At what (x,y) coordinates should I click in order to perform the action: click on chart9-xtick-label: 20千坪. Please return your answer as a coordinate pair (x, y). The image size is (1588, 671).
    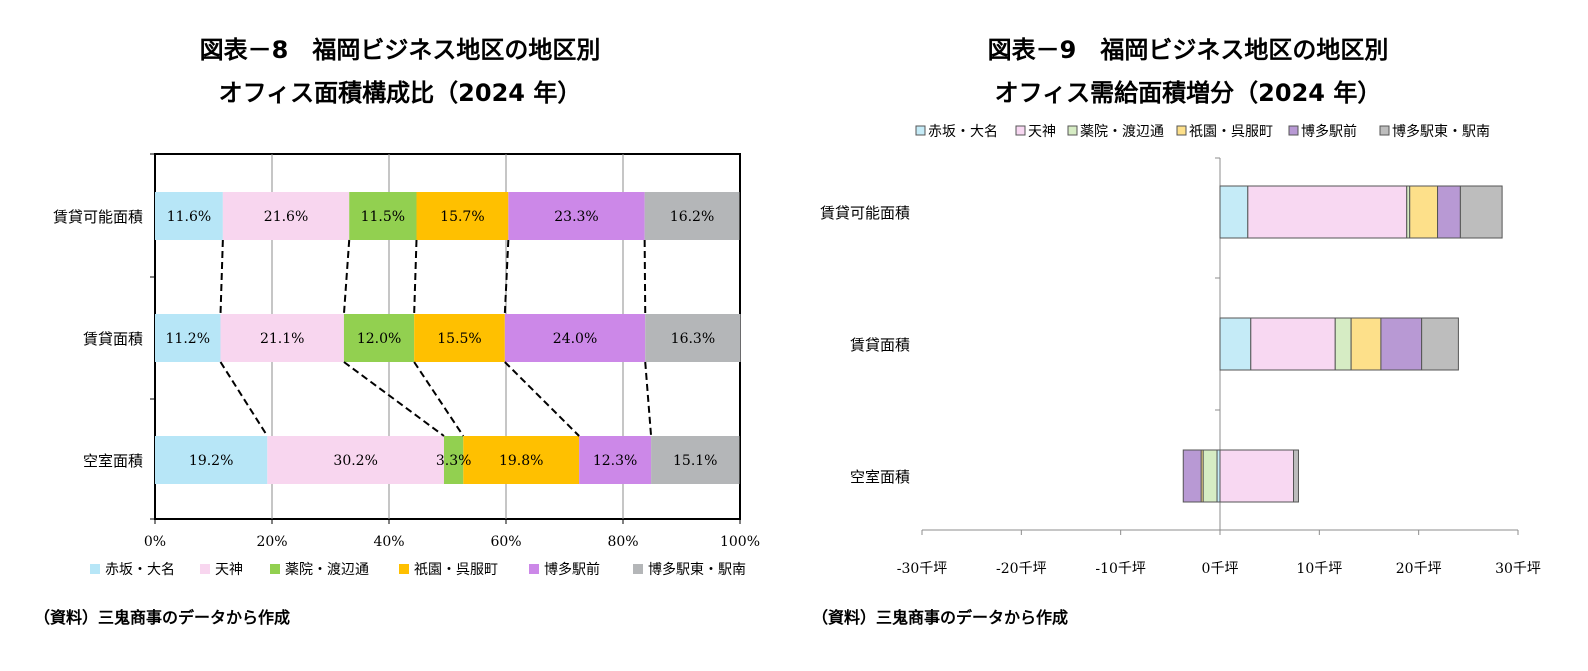
    Looking at the image, I should click on (1419, 569).